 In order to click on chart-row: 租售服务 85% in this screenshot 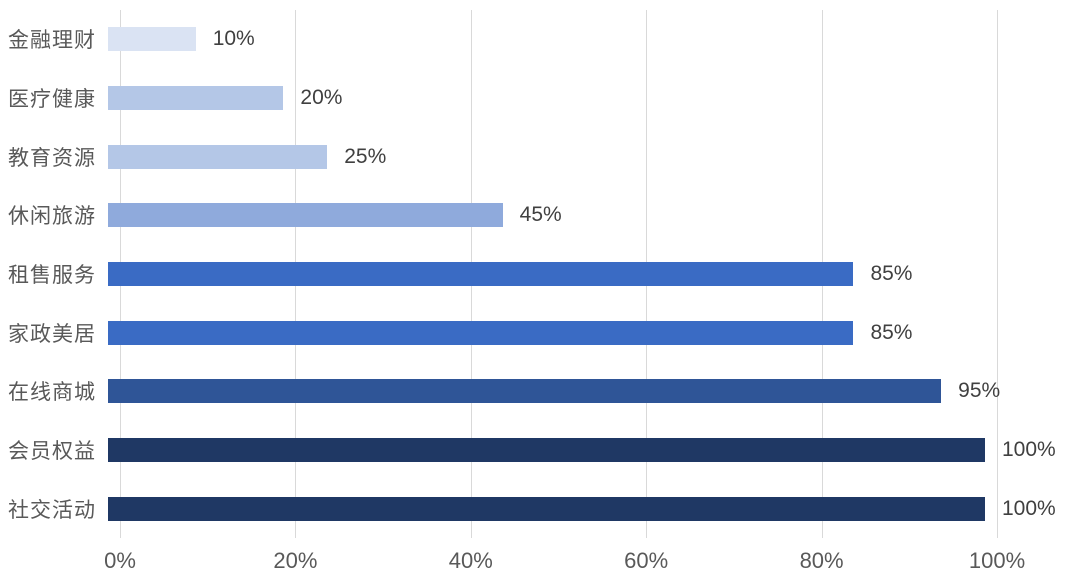, I will do `click(540, 274)`.